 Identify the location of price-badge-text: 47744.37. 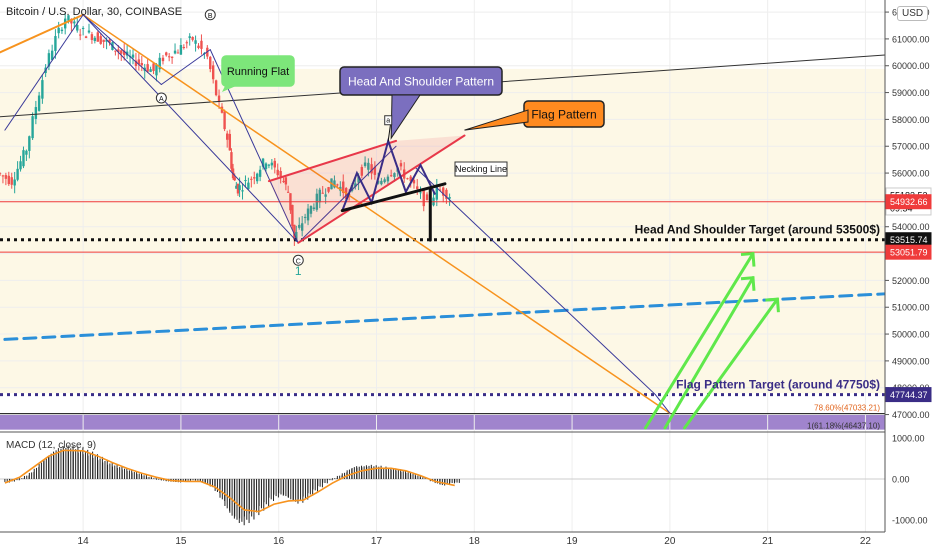
(909, 395).